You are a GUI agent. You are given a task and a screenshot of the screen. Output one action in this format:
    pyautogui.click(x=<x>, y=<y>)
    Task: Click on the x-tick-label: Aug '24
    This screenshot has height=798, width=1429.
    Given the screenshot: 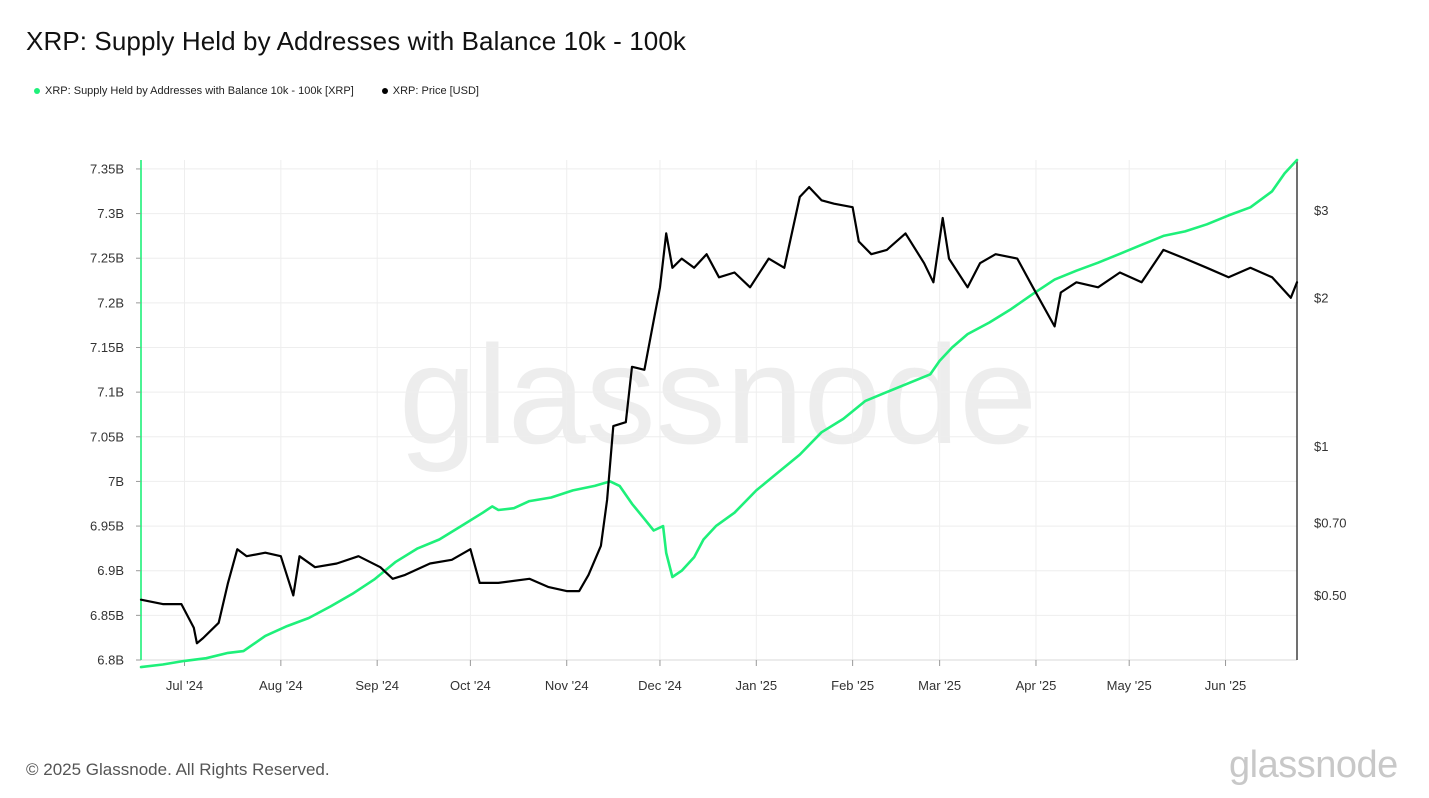 What is the action you would take?
    pyautogui.click(x=281, y=685)
    